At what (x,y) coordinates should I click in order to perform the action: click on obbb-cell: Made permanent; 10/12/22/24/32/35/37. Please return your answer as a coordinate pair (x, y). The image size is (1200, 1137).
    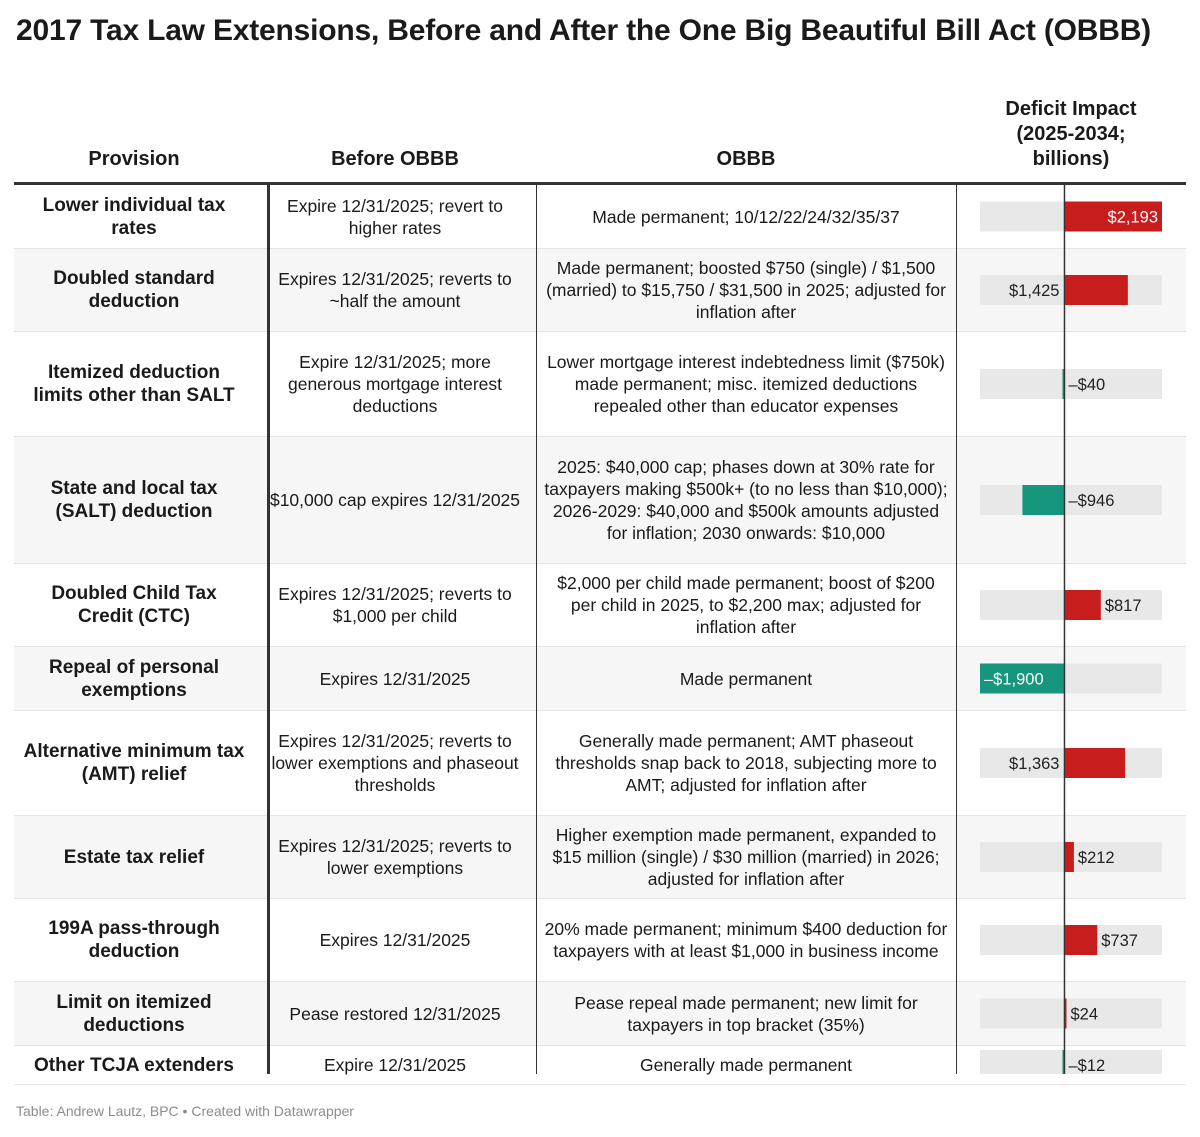
    Looking at the image, I should click on (746, 216).